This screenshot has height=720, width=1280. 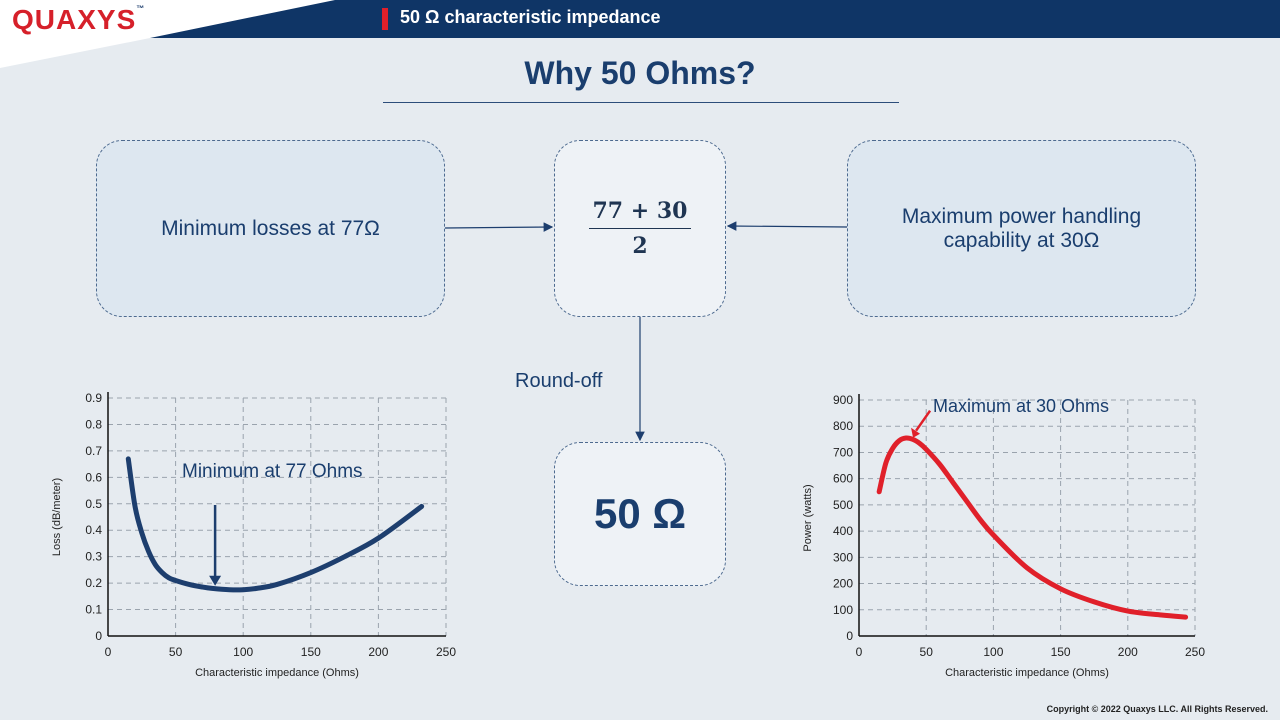 I want to click on header-accent-bar, so click(x=385, y=19).